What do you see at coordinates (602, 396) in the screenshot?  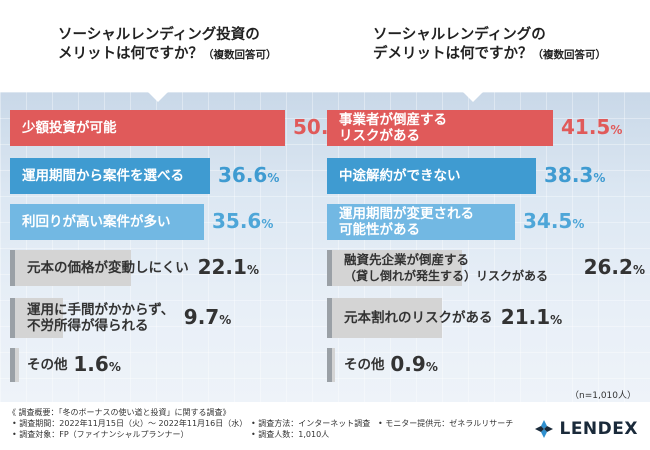 I see `sample-size-note: （n=1,010人）` at bounding box center [602, 396].